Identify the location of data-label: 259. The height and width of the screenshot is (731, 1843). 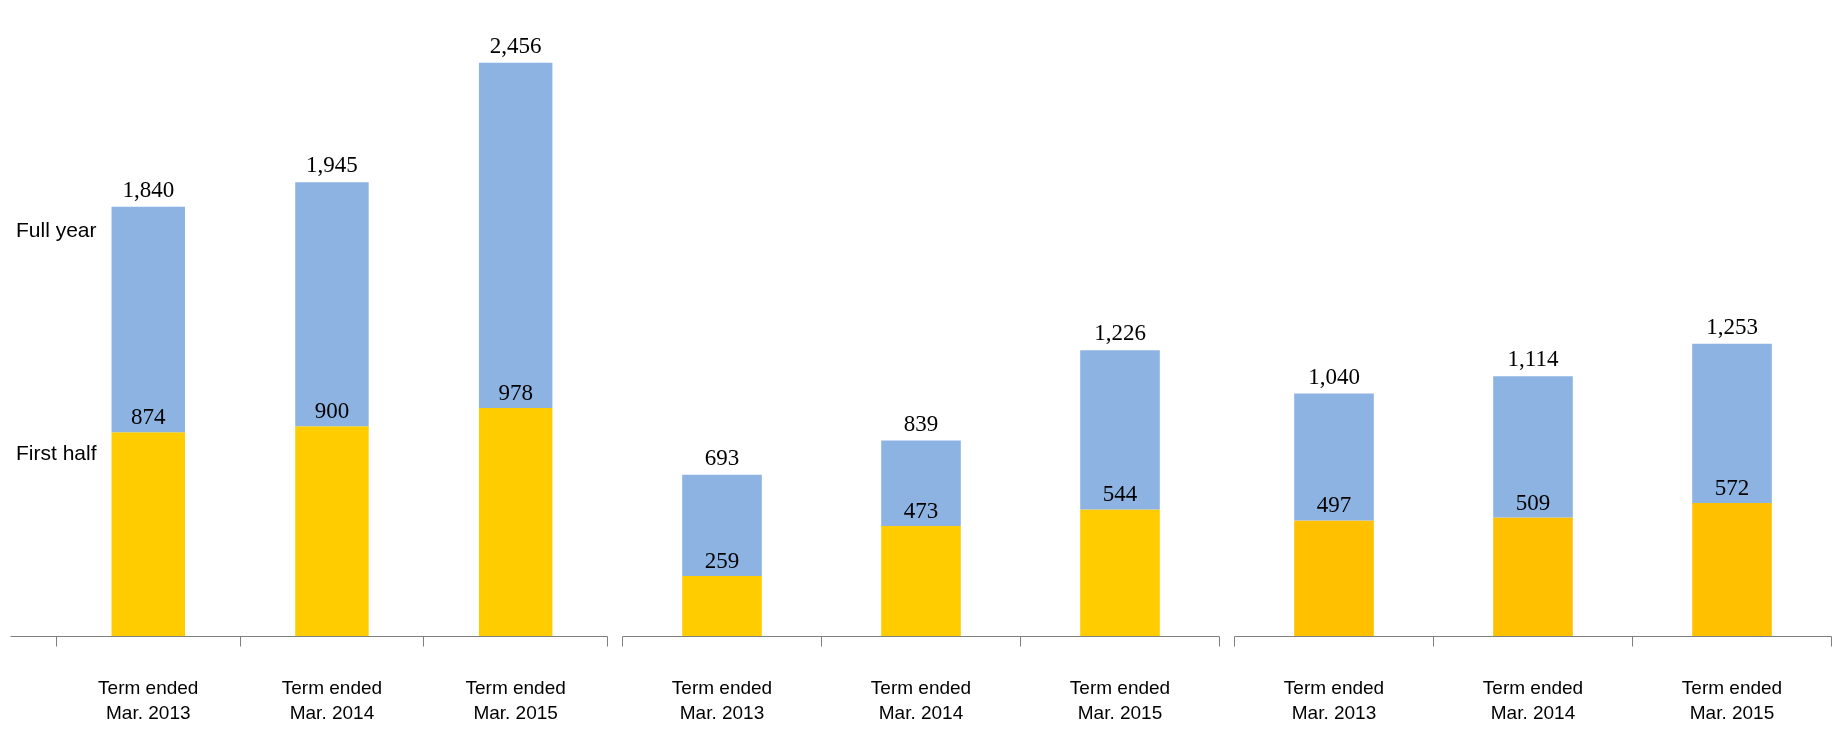
(722, 561).